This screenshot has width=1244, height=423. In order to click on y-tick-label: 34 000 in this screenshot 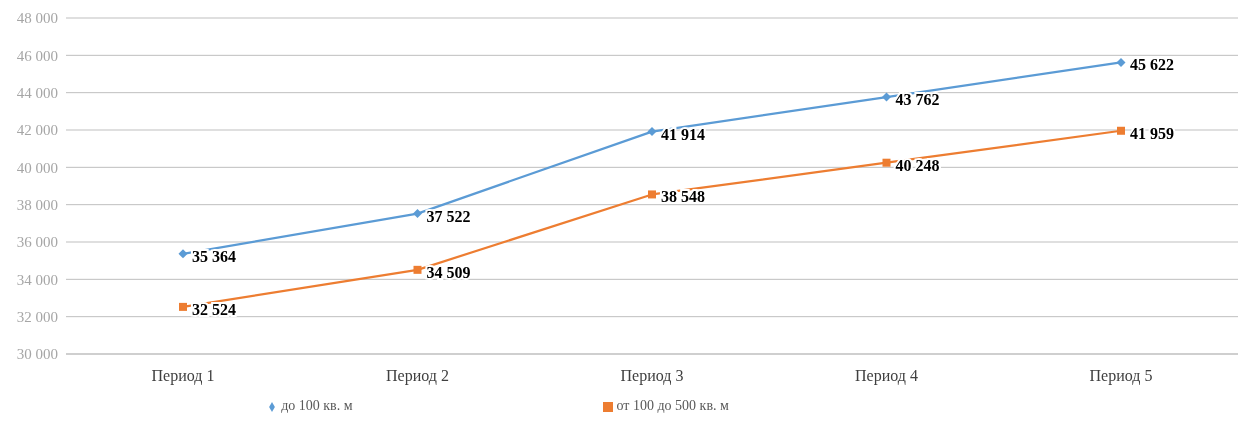, I will do `click(37, 279)`.